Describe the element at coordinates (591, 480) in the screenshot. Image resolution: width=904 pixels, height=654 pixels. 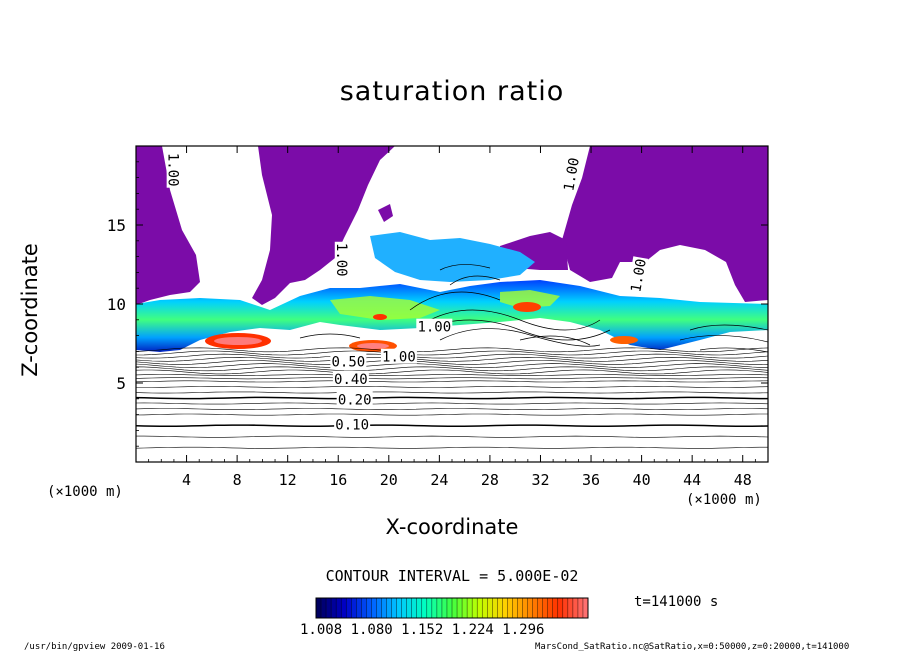
I see `x-tick-label-8: 36` at that location.